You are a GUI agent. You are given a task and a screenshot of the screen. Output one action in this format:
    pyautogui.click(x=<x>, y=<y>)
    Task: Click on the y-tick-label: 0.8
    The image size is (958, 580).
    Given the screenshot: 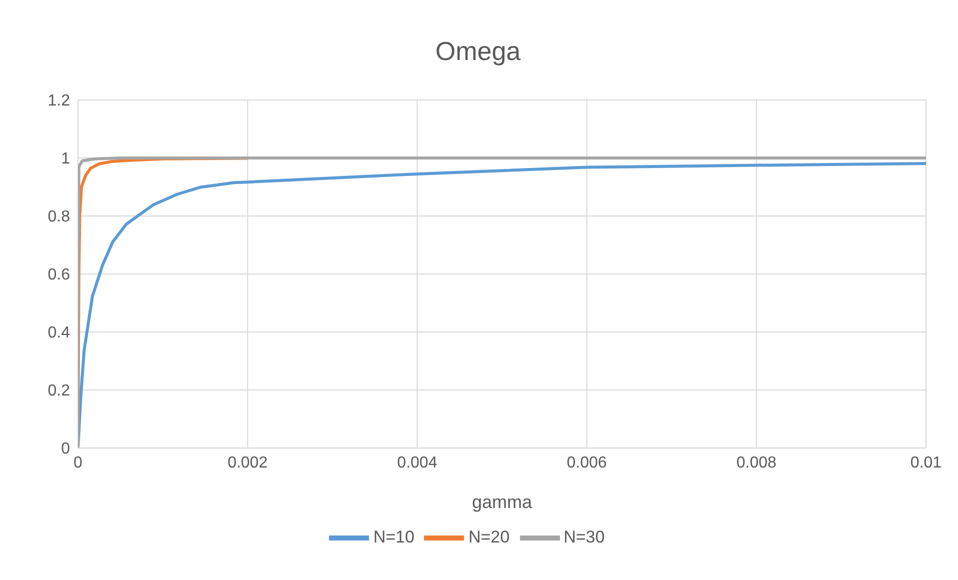 What is the action you would take?
    pyautogui.click(x=59, y=217)
    